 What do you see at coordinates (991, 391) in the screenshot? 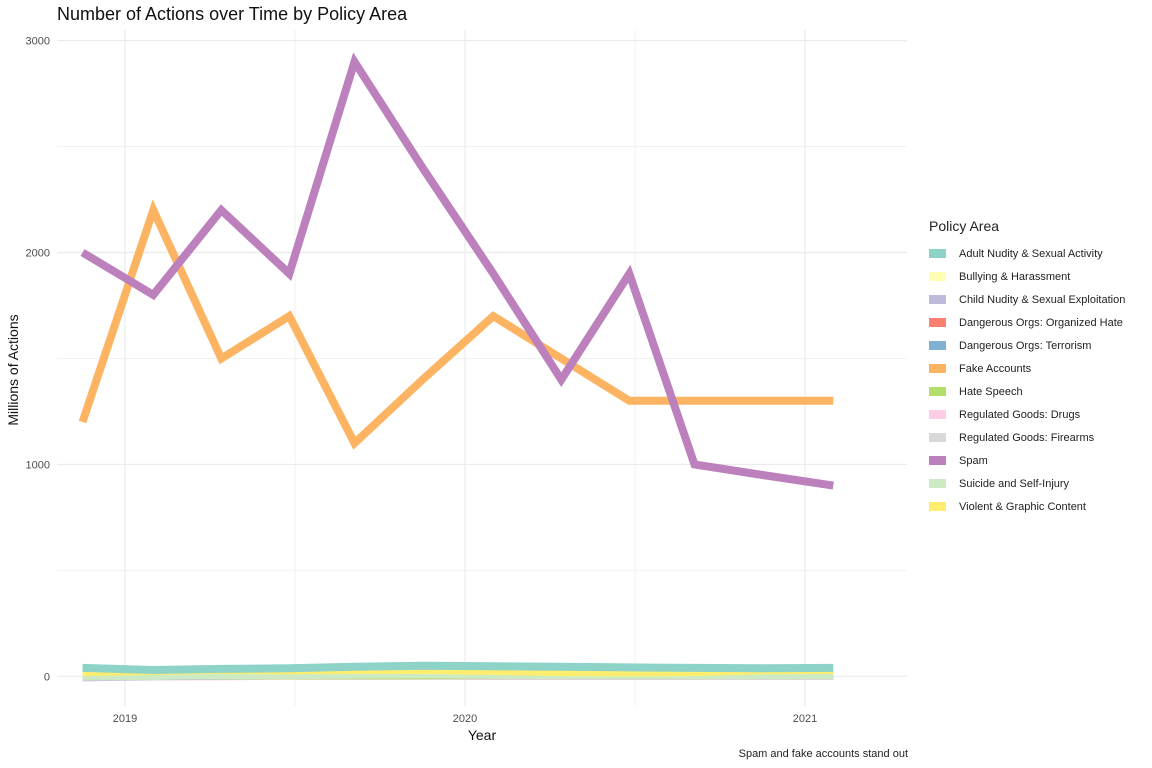
I see `legend-label: Hate Speech` at bounding box center [991, 391].